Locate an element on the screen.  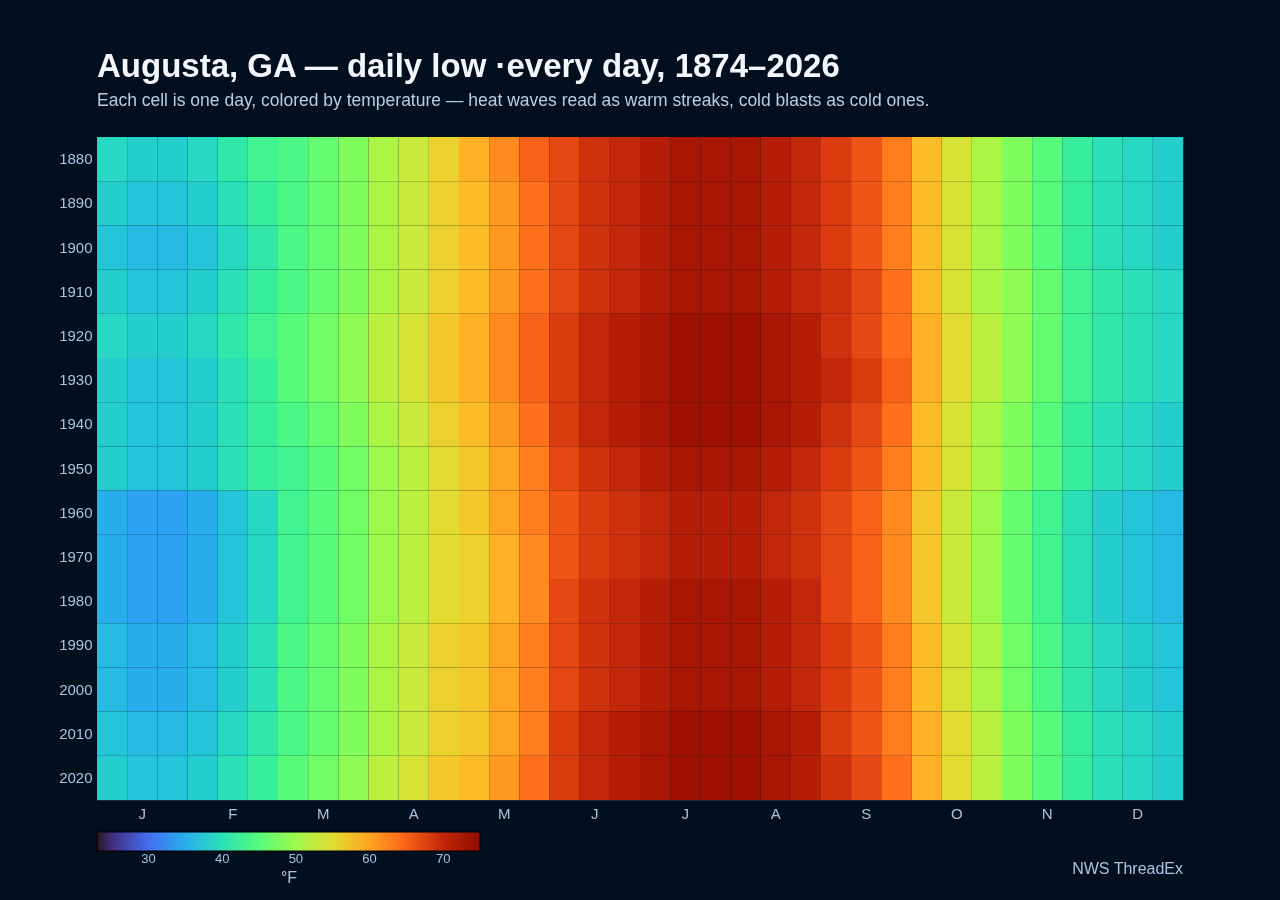
y-tick-label: 1930 is located at coordinates (76, 380).